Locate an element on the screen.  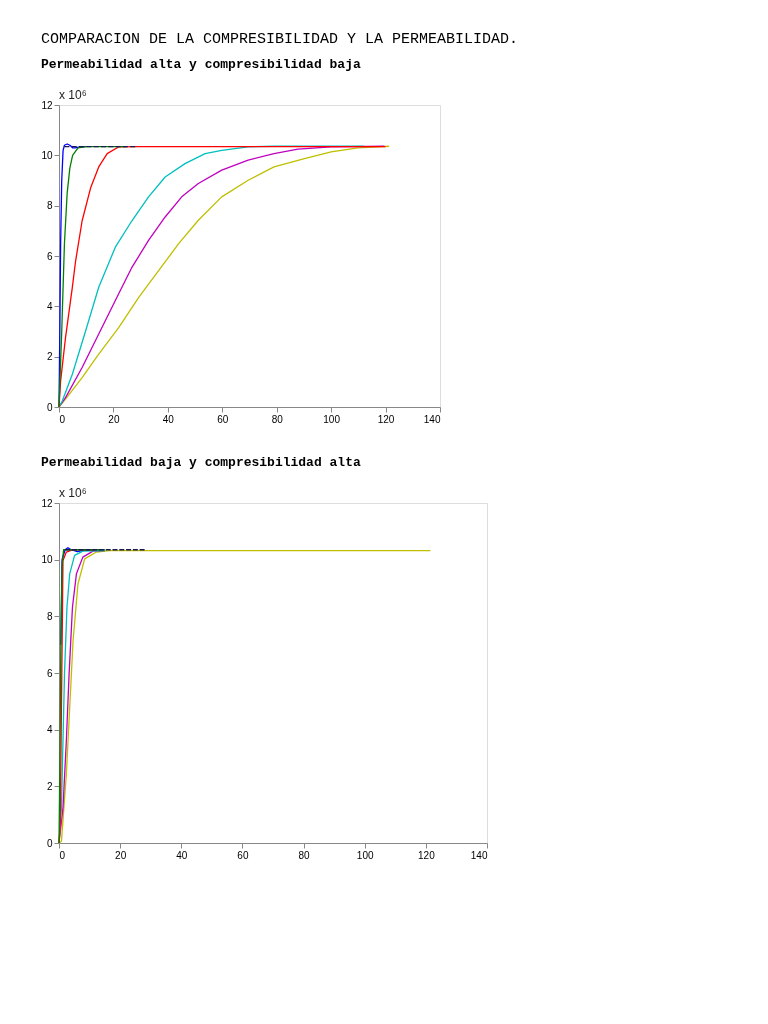
chart-title: COMPARACION DE LA COMPRESIBILIDAD Y LA PERMEABILIDAD. is located at coordinates (279, 39).